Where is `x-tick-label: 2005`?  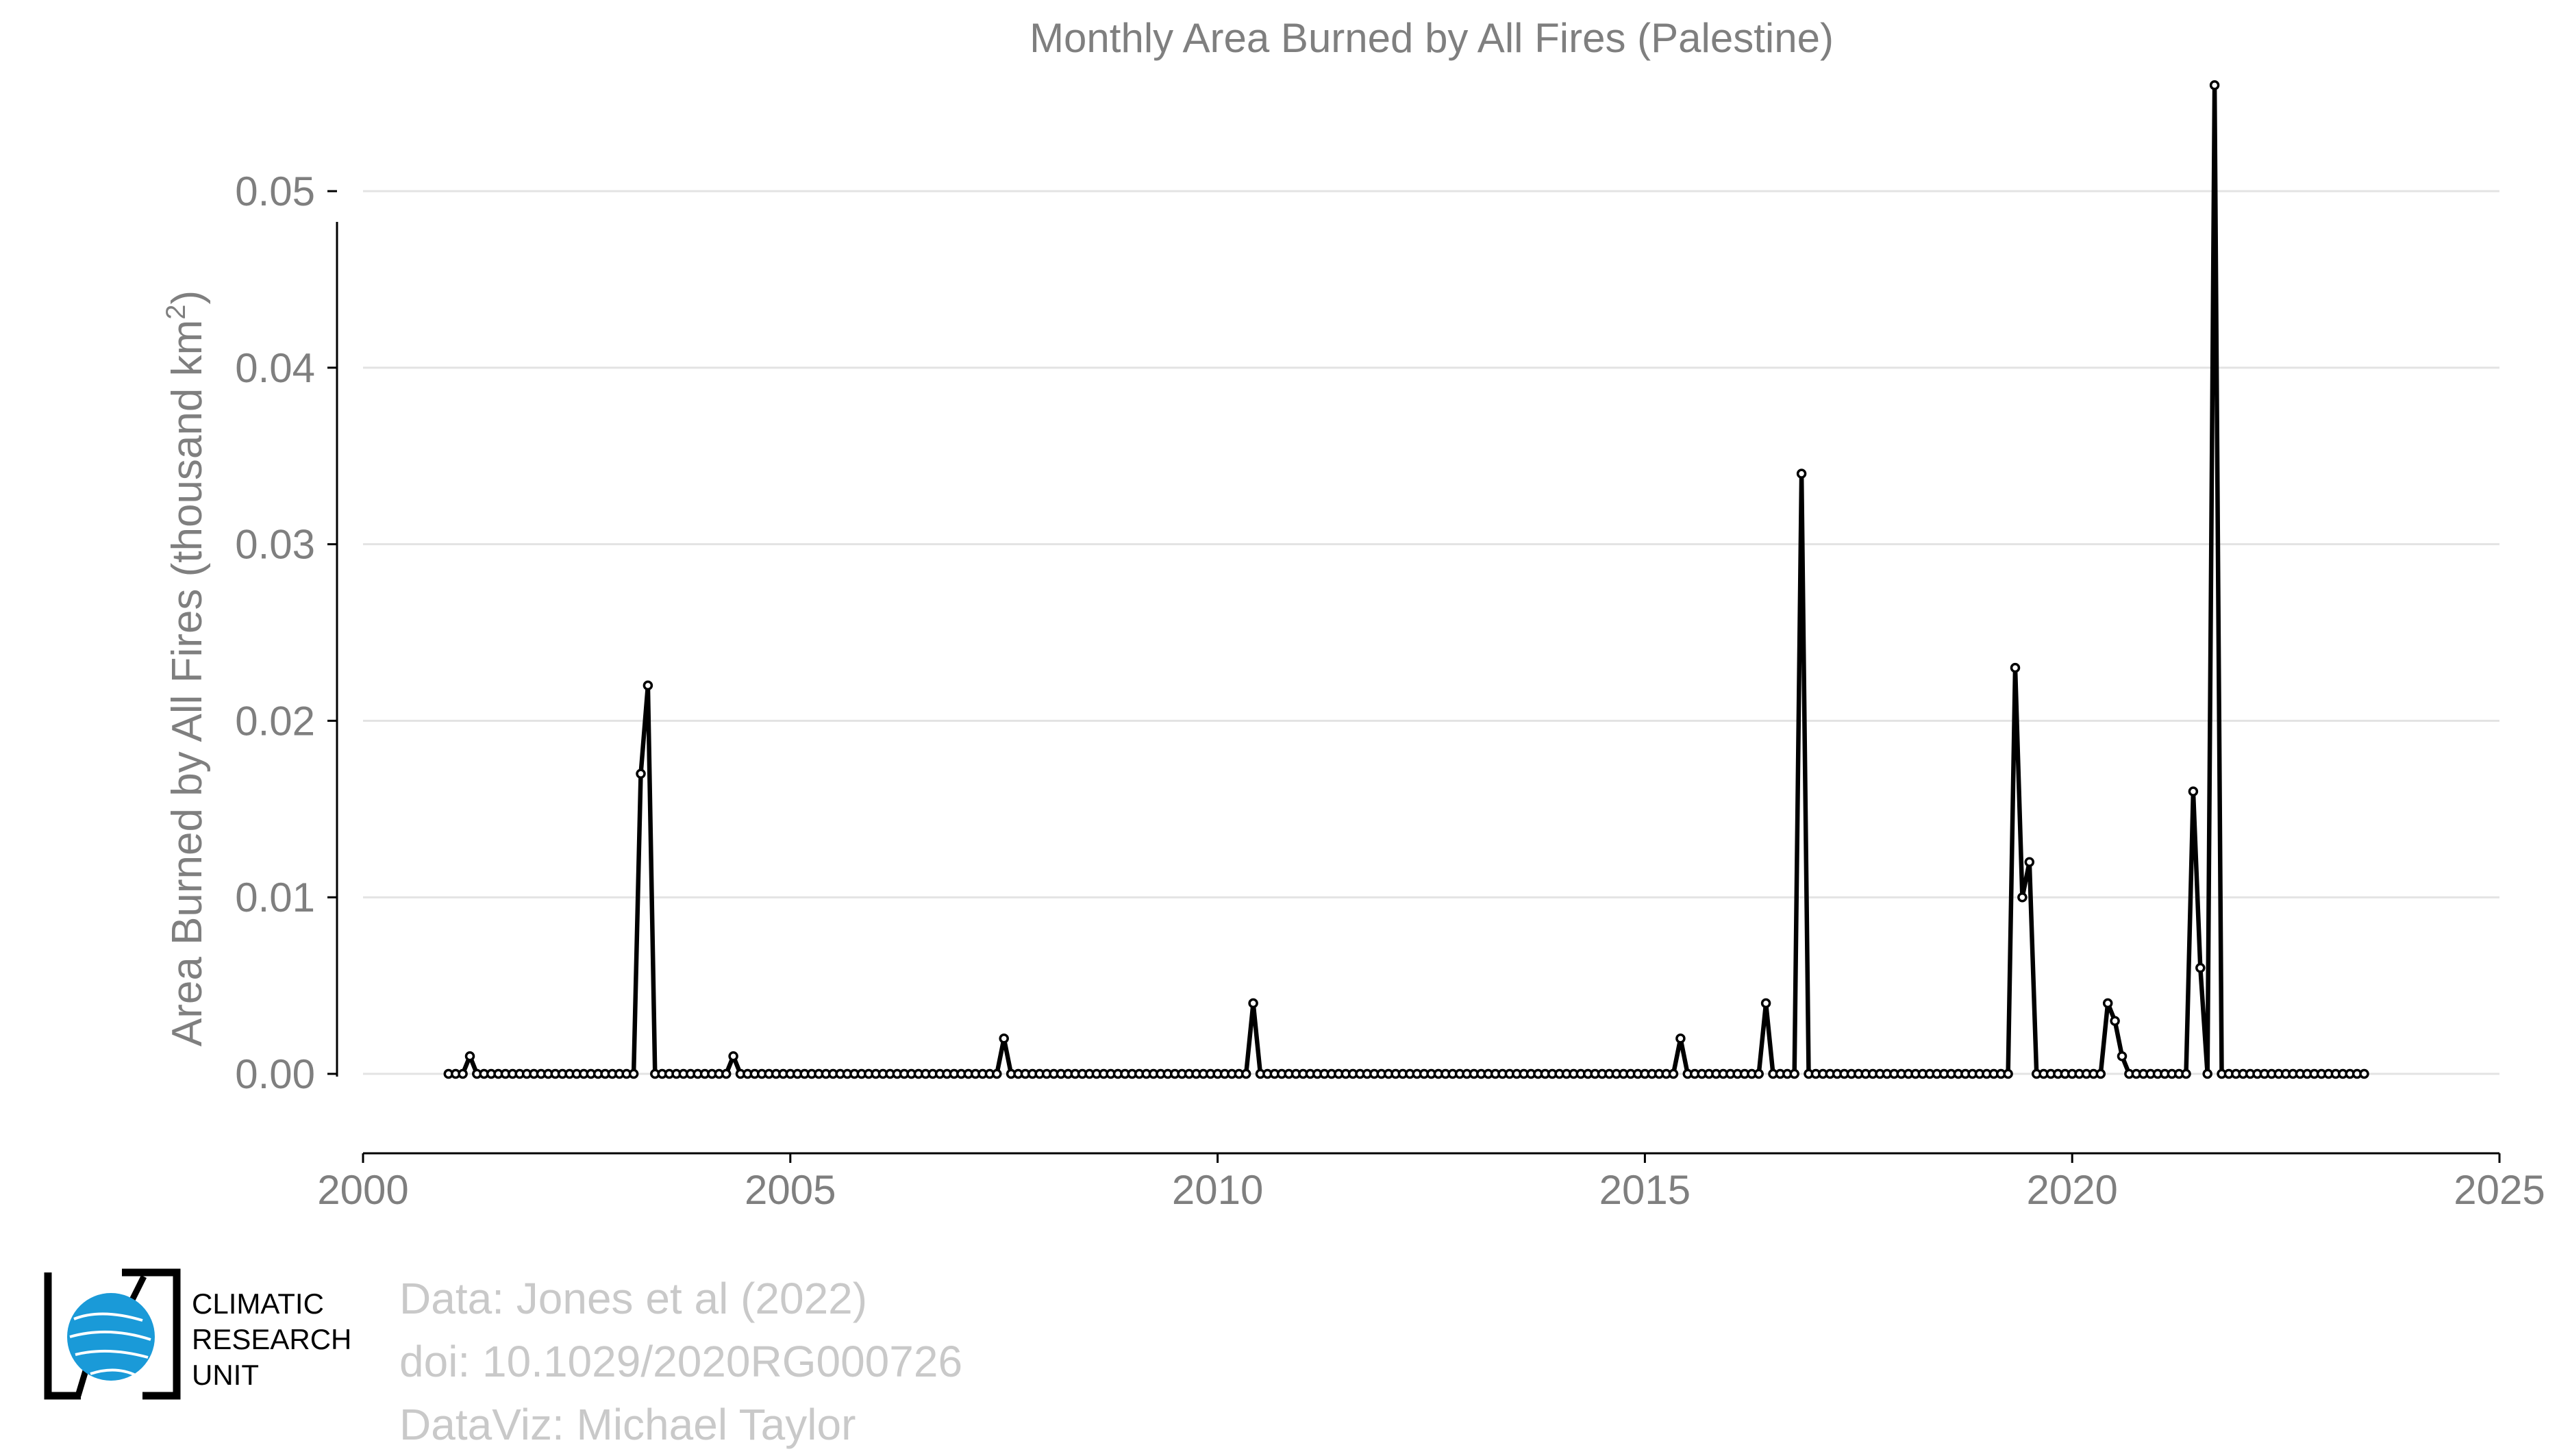
x-tick-label: 2005 is located at coordinates (790, 1190).